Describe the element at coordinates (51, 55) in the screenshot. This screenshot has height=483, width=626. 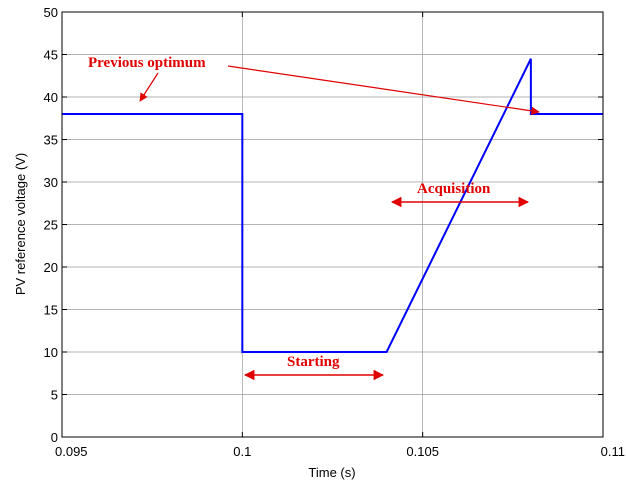
I see `y-tick-label: 45` at that location.